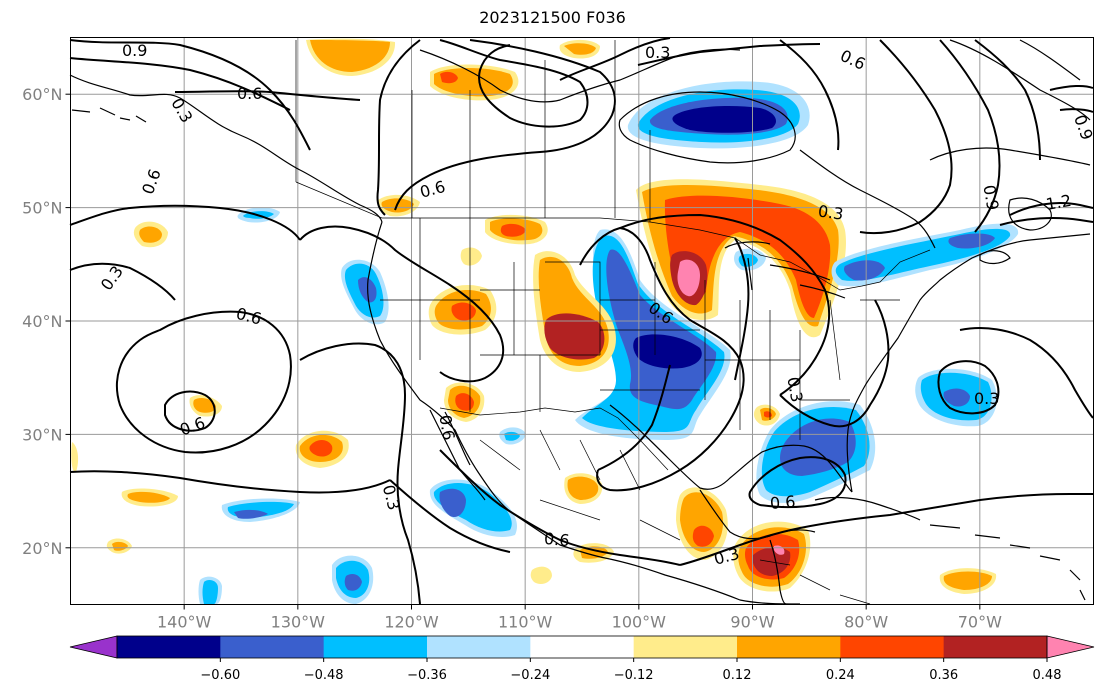 This screenshot has width=1105, height=698. I want to click on us-state-lines, so click(640, 329).